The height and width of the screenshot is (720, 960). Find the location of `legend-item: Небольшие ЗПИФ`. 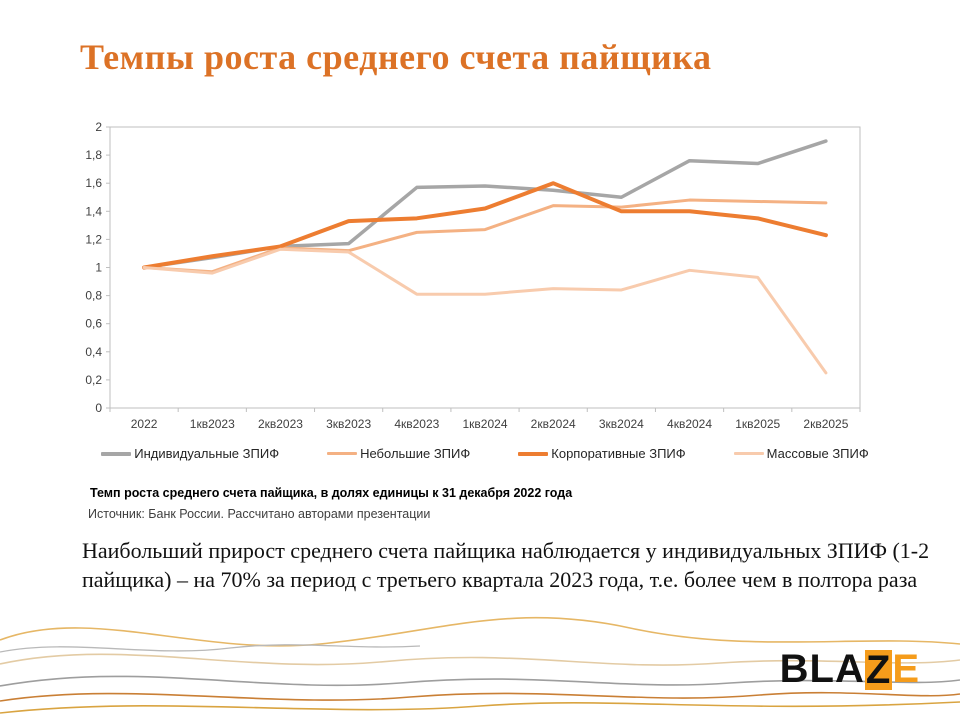

legend-item: Небольшие ЗПИФ is located at coordinates (398, 453).